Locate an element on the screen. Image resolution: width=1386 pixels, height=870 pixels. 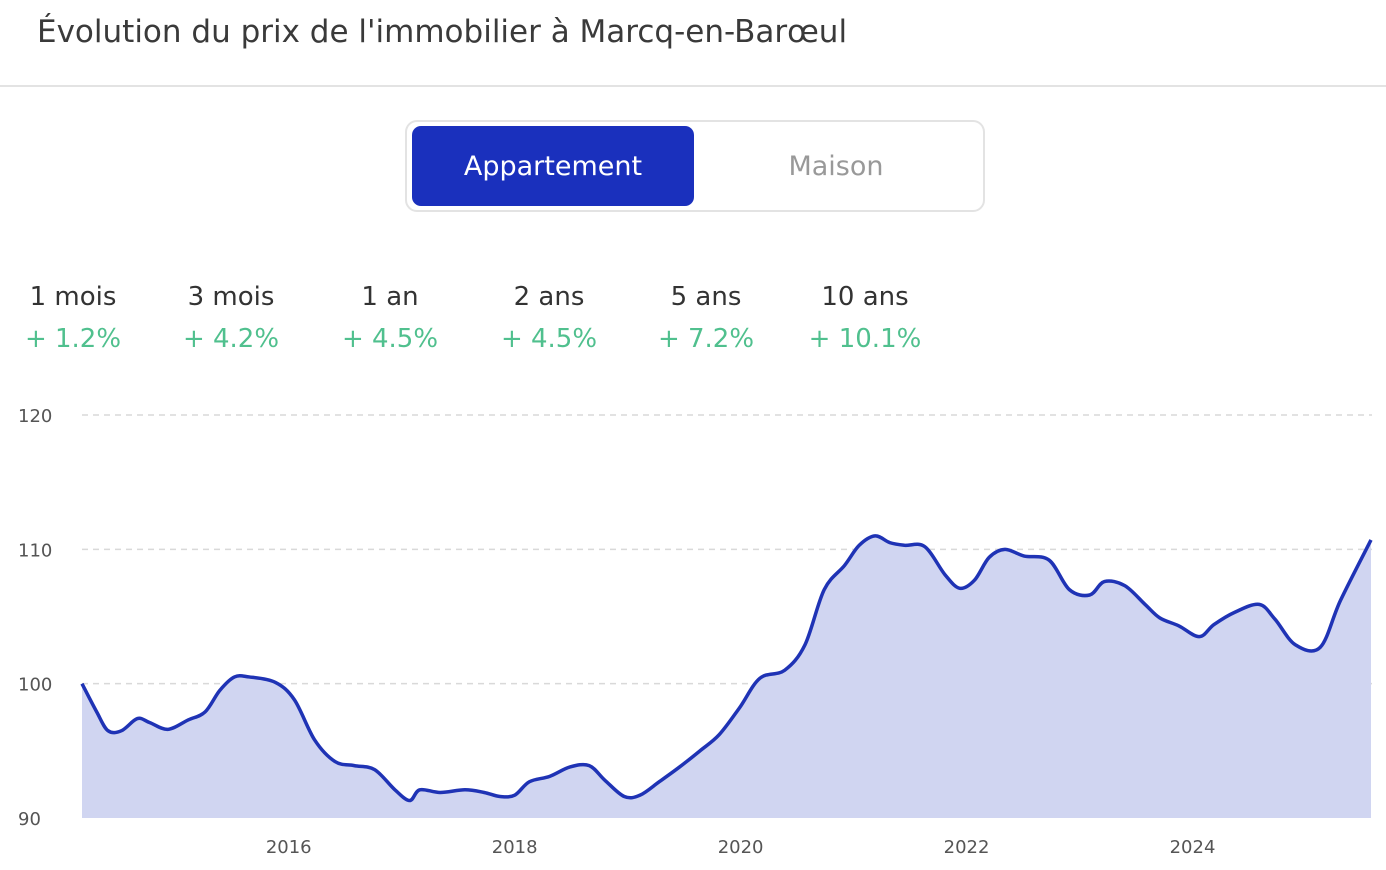
stat: 1 an + 4.5% is located at coordinates (390, 318).